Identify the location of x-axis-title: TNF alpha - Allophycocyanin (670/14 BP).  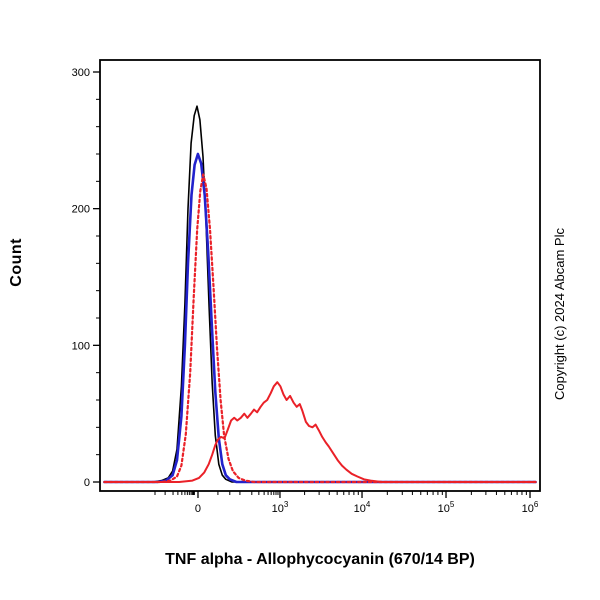
(320, 559).